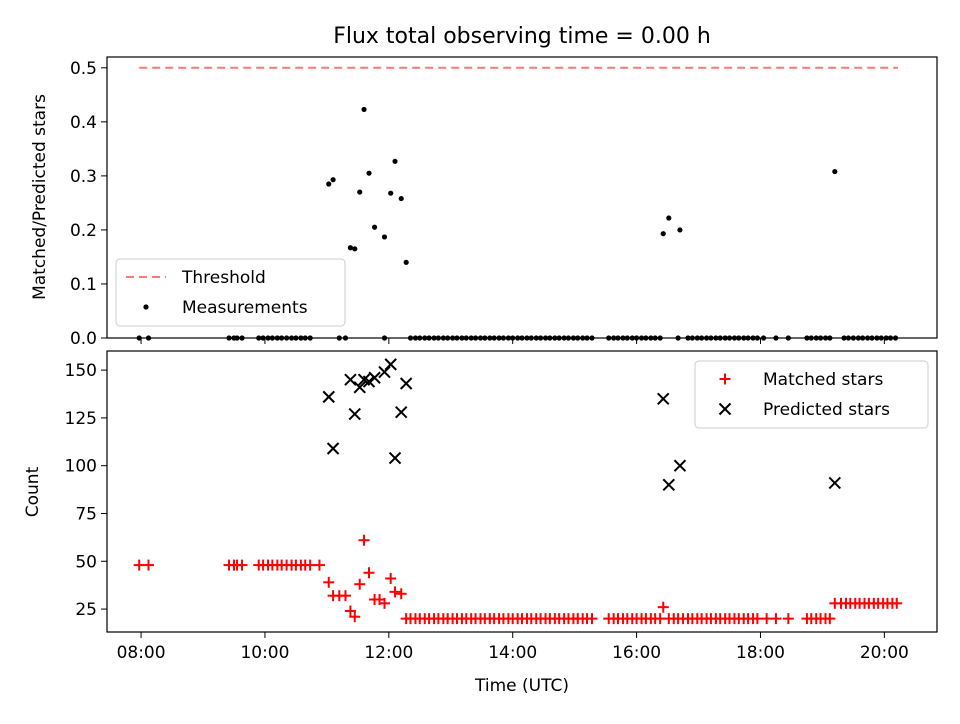  Describe the element at coordinates (388, 653) in the screenshot. I see `x-tick-label: 12:00` at that location.